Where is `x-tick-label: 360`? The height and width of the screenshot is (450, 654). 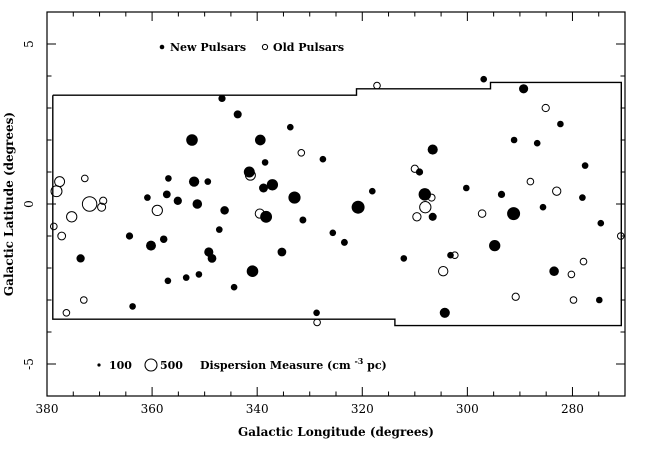
x-tick-label: 360 is located at coordinates (152, 409).